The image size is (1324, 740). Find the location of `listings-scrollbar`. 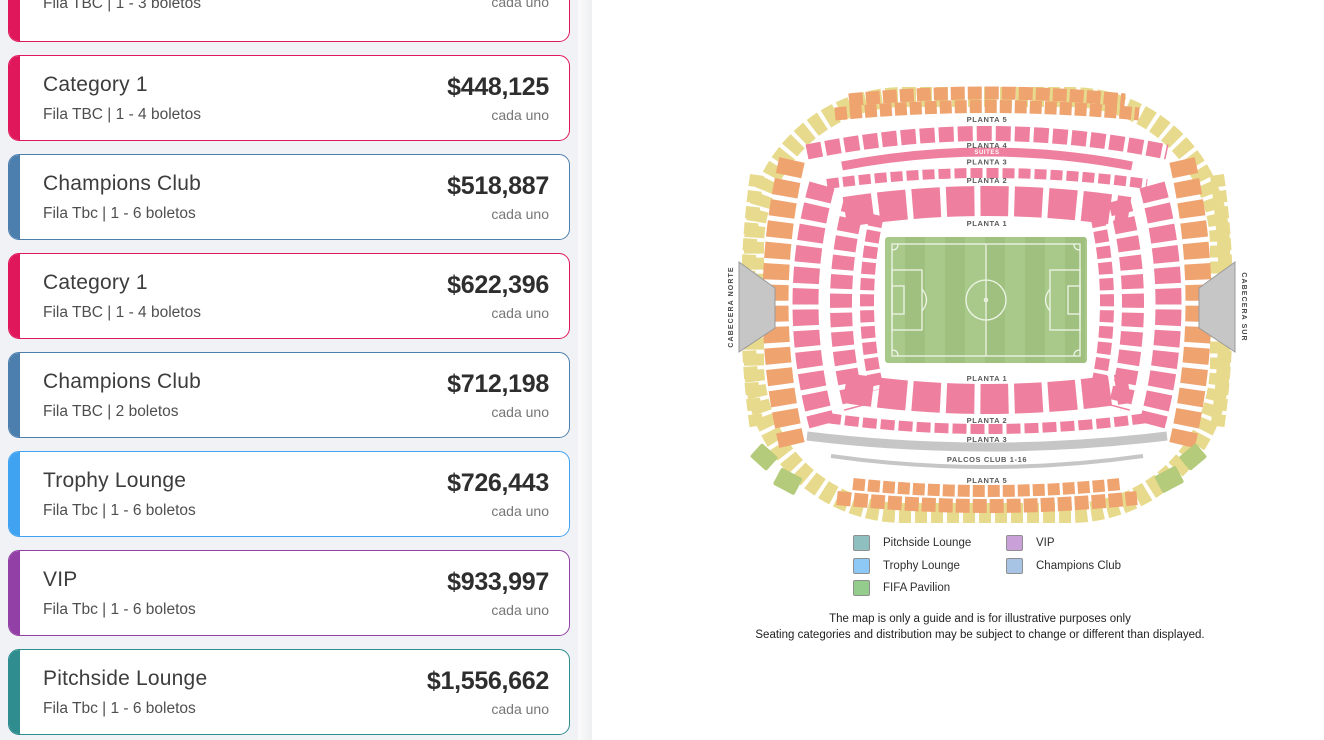

listings-scrollbar is located at coordinates (585, 370).